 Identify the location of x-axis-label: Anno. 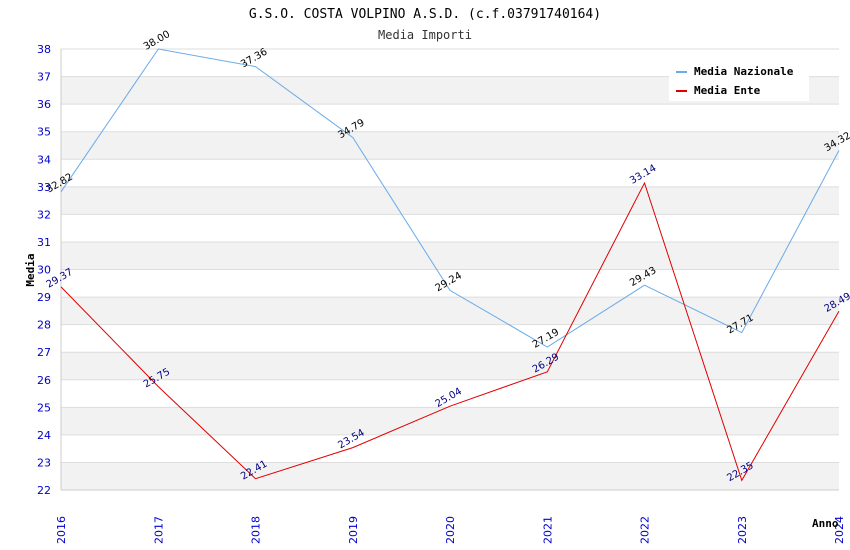
(825, 523).